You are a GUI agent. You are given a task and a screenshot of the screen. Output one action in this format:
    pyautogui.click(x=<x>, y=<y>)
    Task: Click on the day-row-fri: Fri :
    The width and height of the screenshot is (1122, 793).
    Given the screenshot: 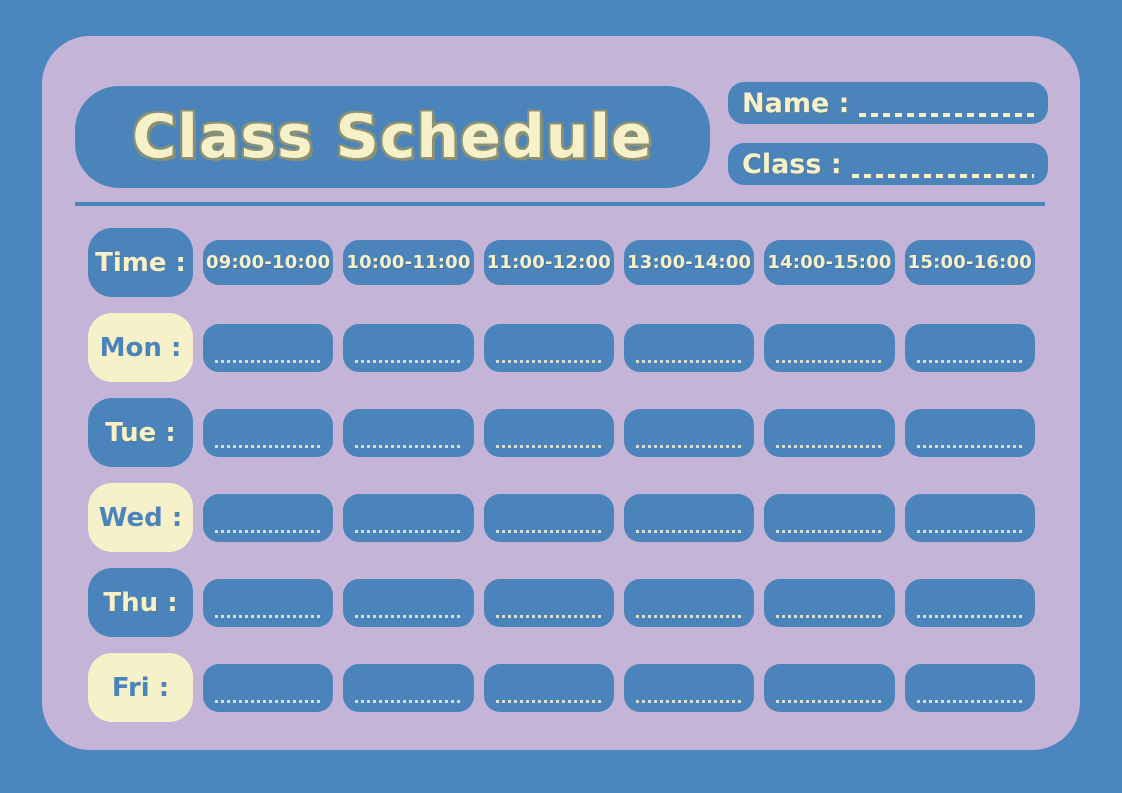 What is the action you would take?
    pyautogui.click(x=561, y=687)
    